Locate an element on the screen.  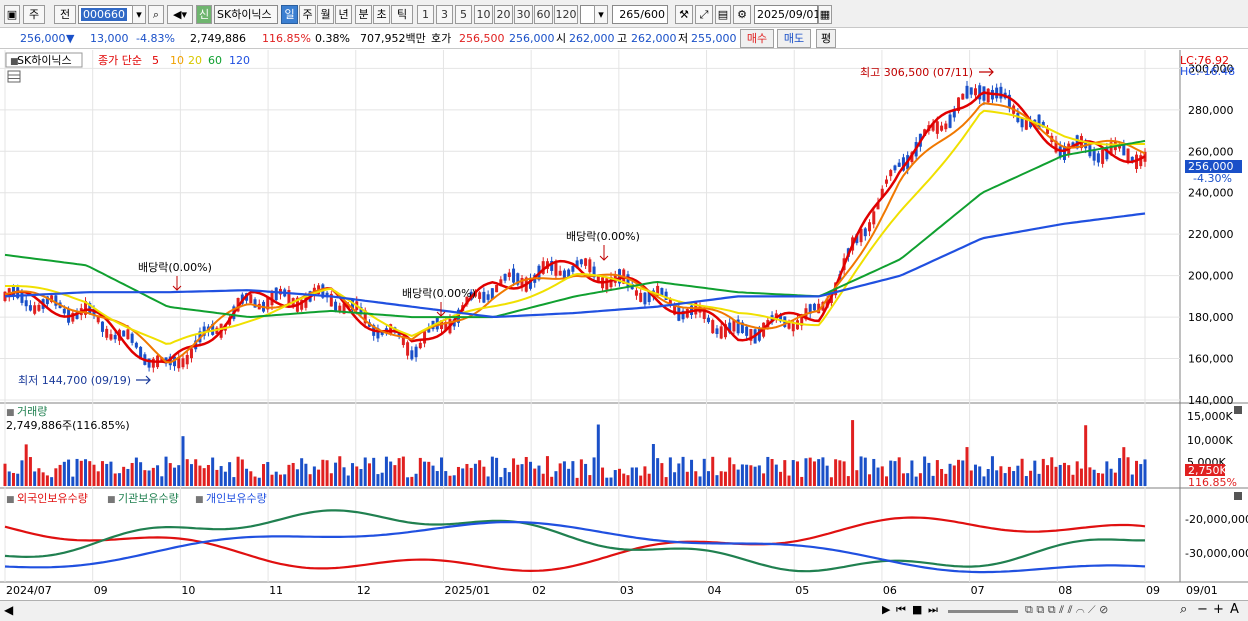
price-tick: 280,000 is located at coordinates (1211, 110).